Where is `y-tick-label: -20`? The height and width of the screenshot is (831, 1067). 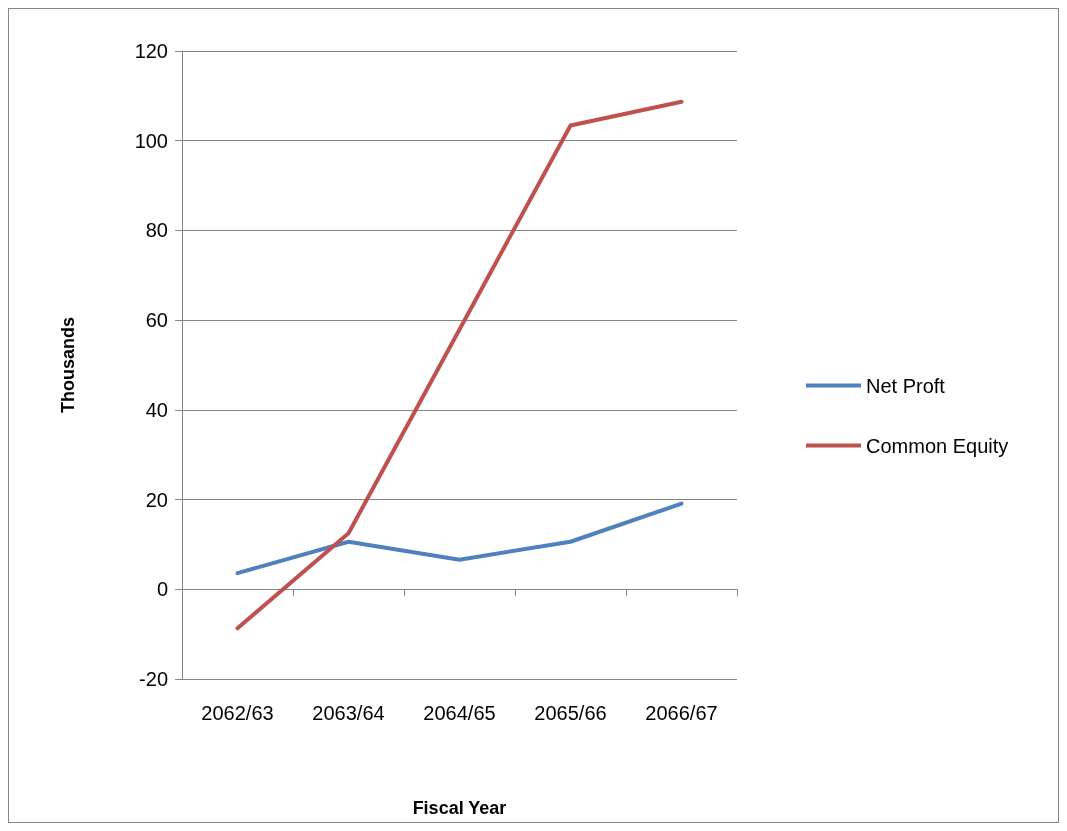
y-tick-label: -20 is located at coordinates (153, 679).